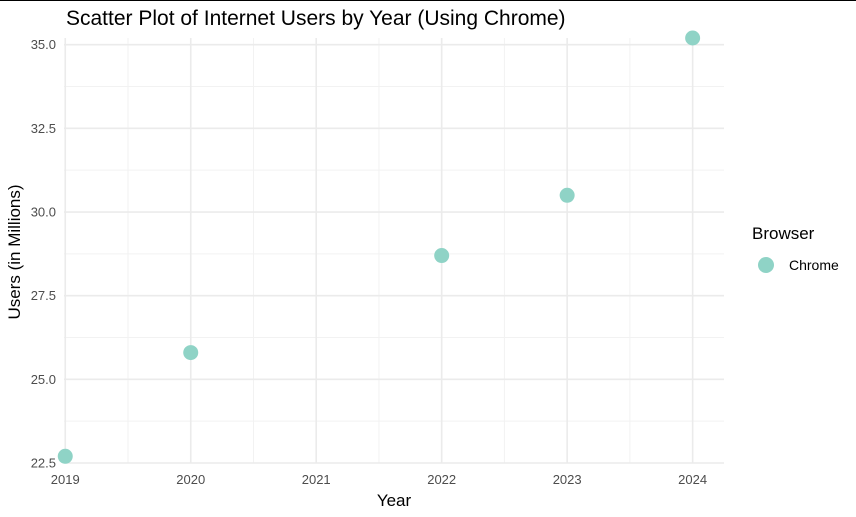 This screenshot has height=517, width=856. What do you see at coordinates (43, 463) in the screenshot?
I see `y-tick-label: 22.5` at bounding box center [43, 463].